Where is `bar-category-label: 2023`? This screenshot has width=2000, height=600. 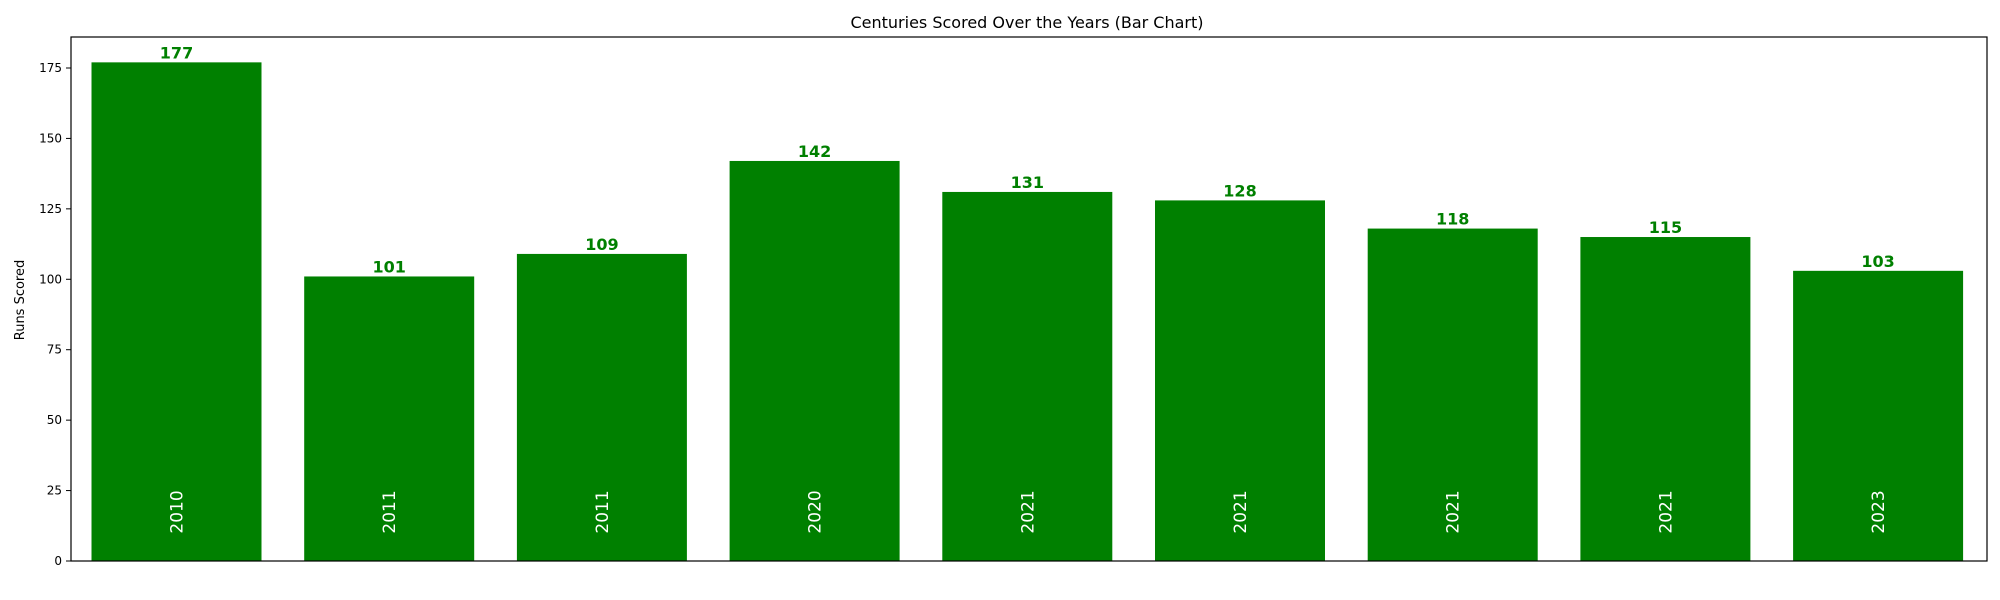 bar-category-label: 2023 is located at coordinates (1879, 511).